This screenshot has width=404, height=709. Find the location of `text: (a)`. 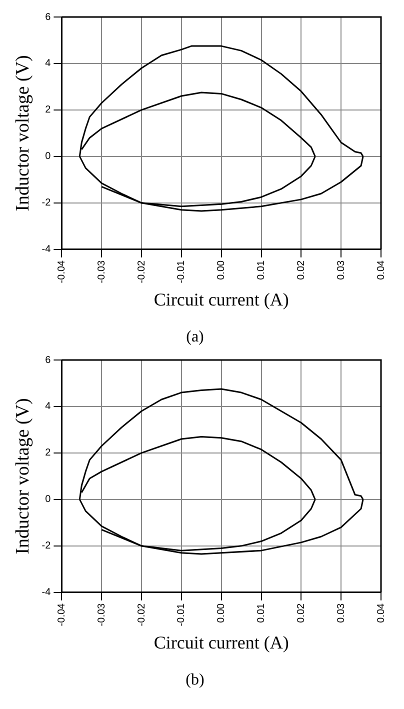

text: (a) is located at coordinates (195, 337).